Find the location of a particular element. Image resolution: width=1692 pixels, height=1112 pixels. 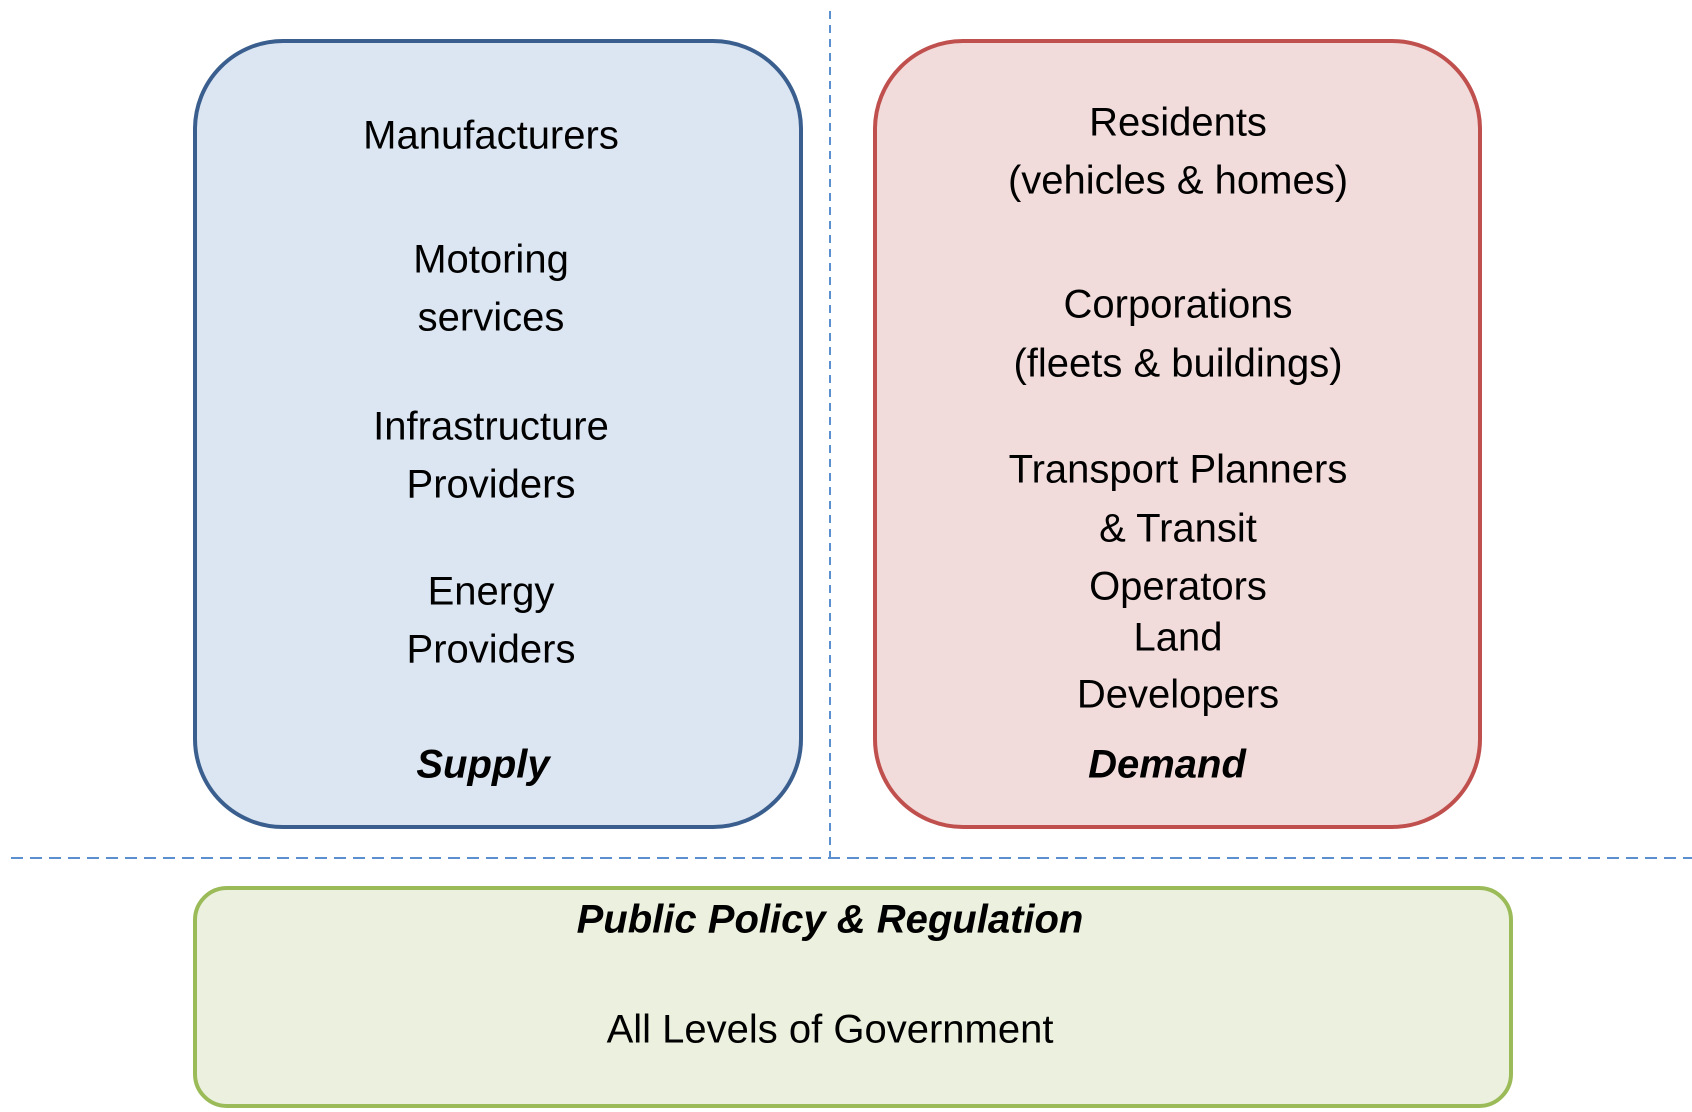

supply-item: Infrastructure is located at coordinates (491, 427).